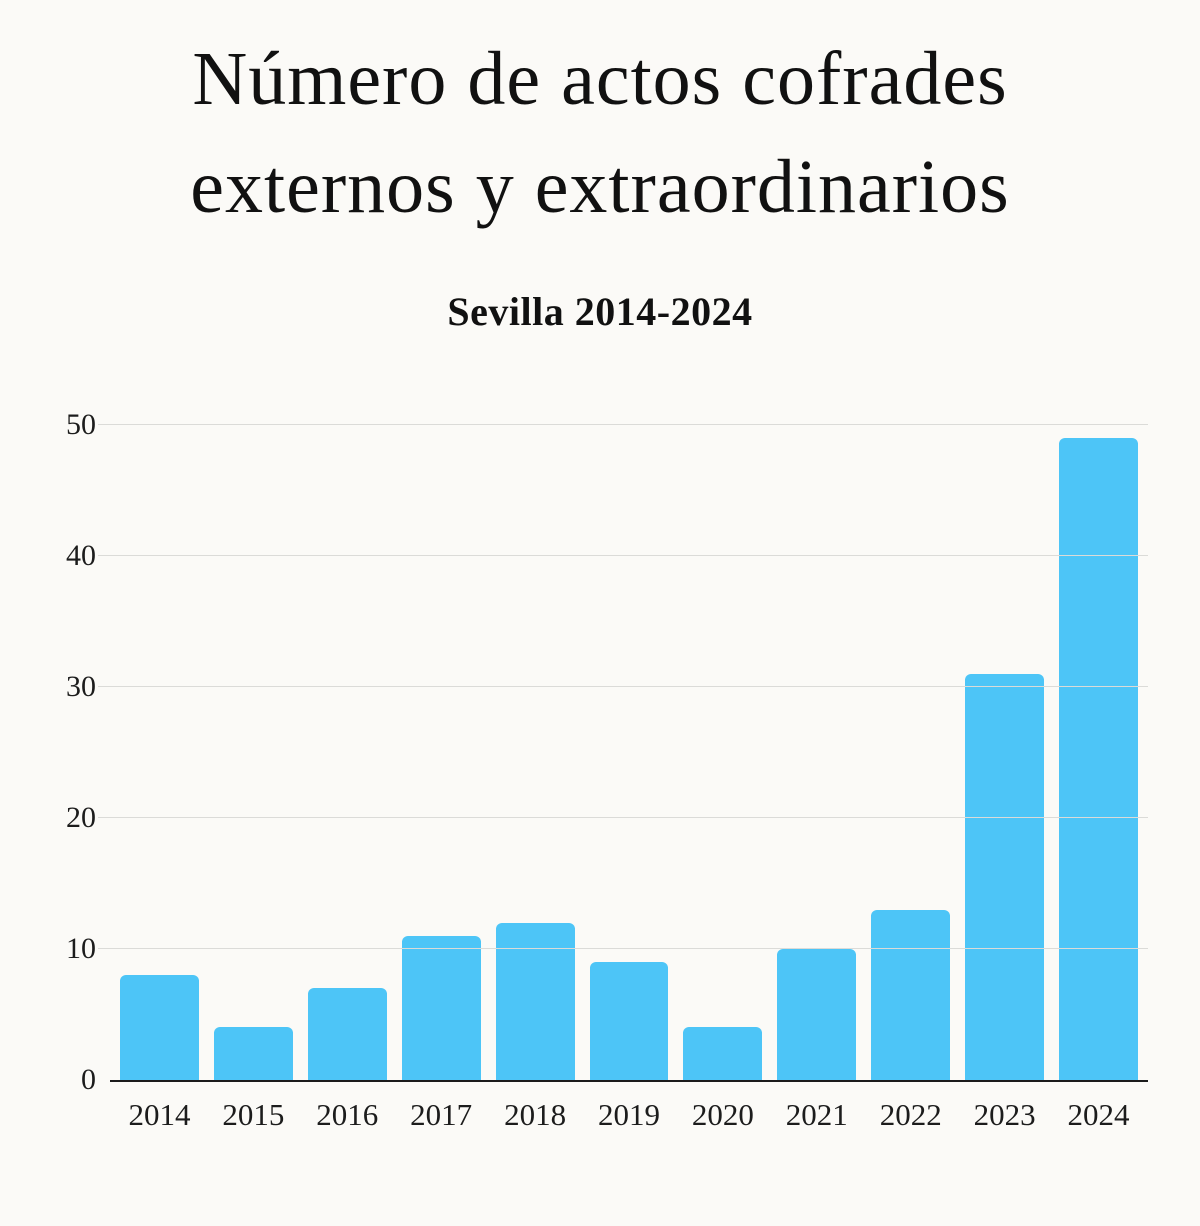 The height and width of the screenshot is (1226, 1200). Describe the element at coordinates (347, 1114) in the screenshot. I see `x-tick-label-2016: 2016` at that location.